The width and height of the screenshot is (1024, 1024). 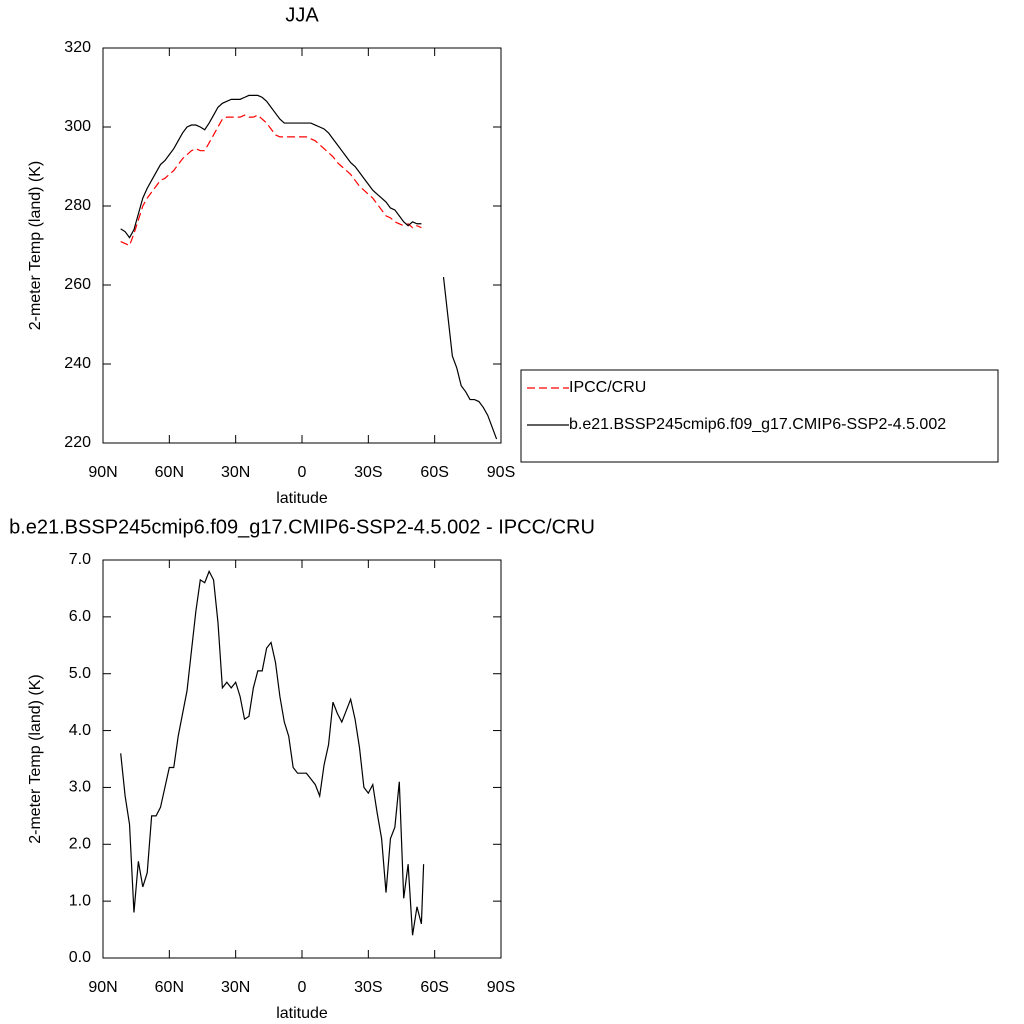 What do you see at coordinates (607, 387) in the screenshot?
I see `legend-label: IPCC/CRU` at bounding box center [607, 387].